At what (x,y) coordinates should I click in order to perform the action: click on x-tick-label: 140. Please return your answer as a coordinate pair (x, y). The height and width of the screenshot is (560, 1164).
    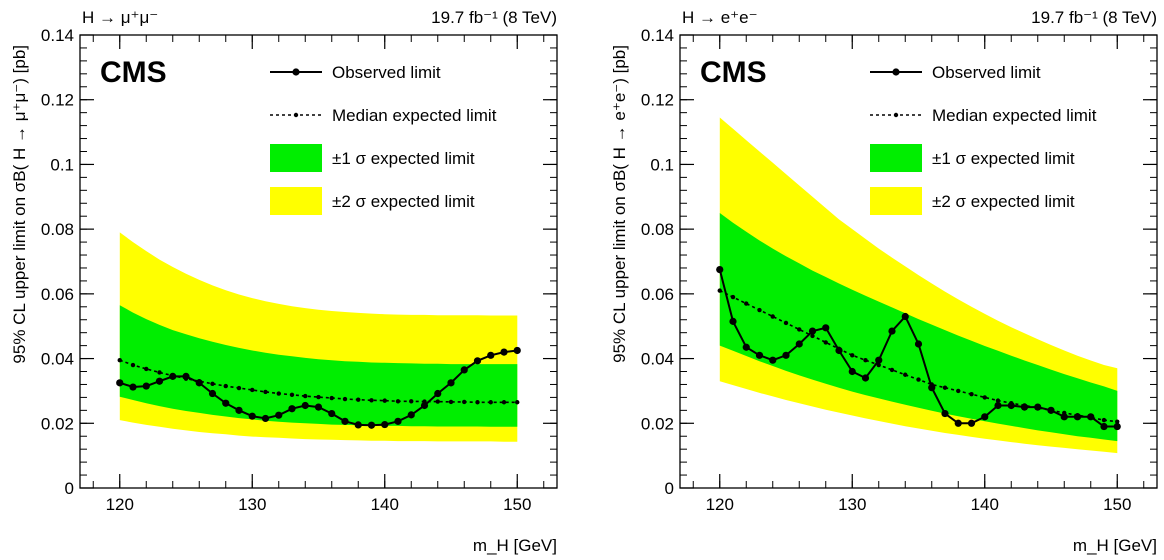
    Looking at the image, I should click on (985, 504).